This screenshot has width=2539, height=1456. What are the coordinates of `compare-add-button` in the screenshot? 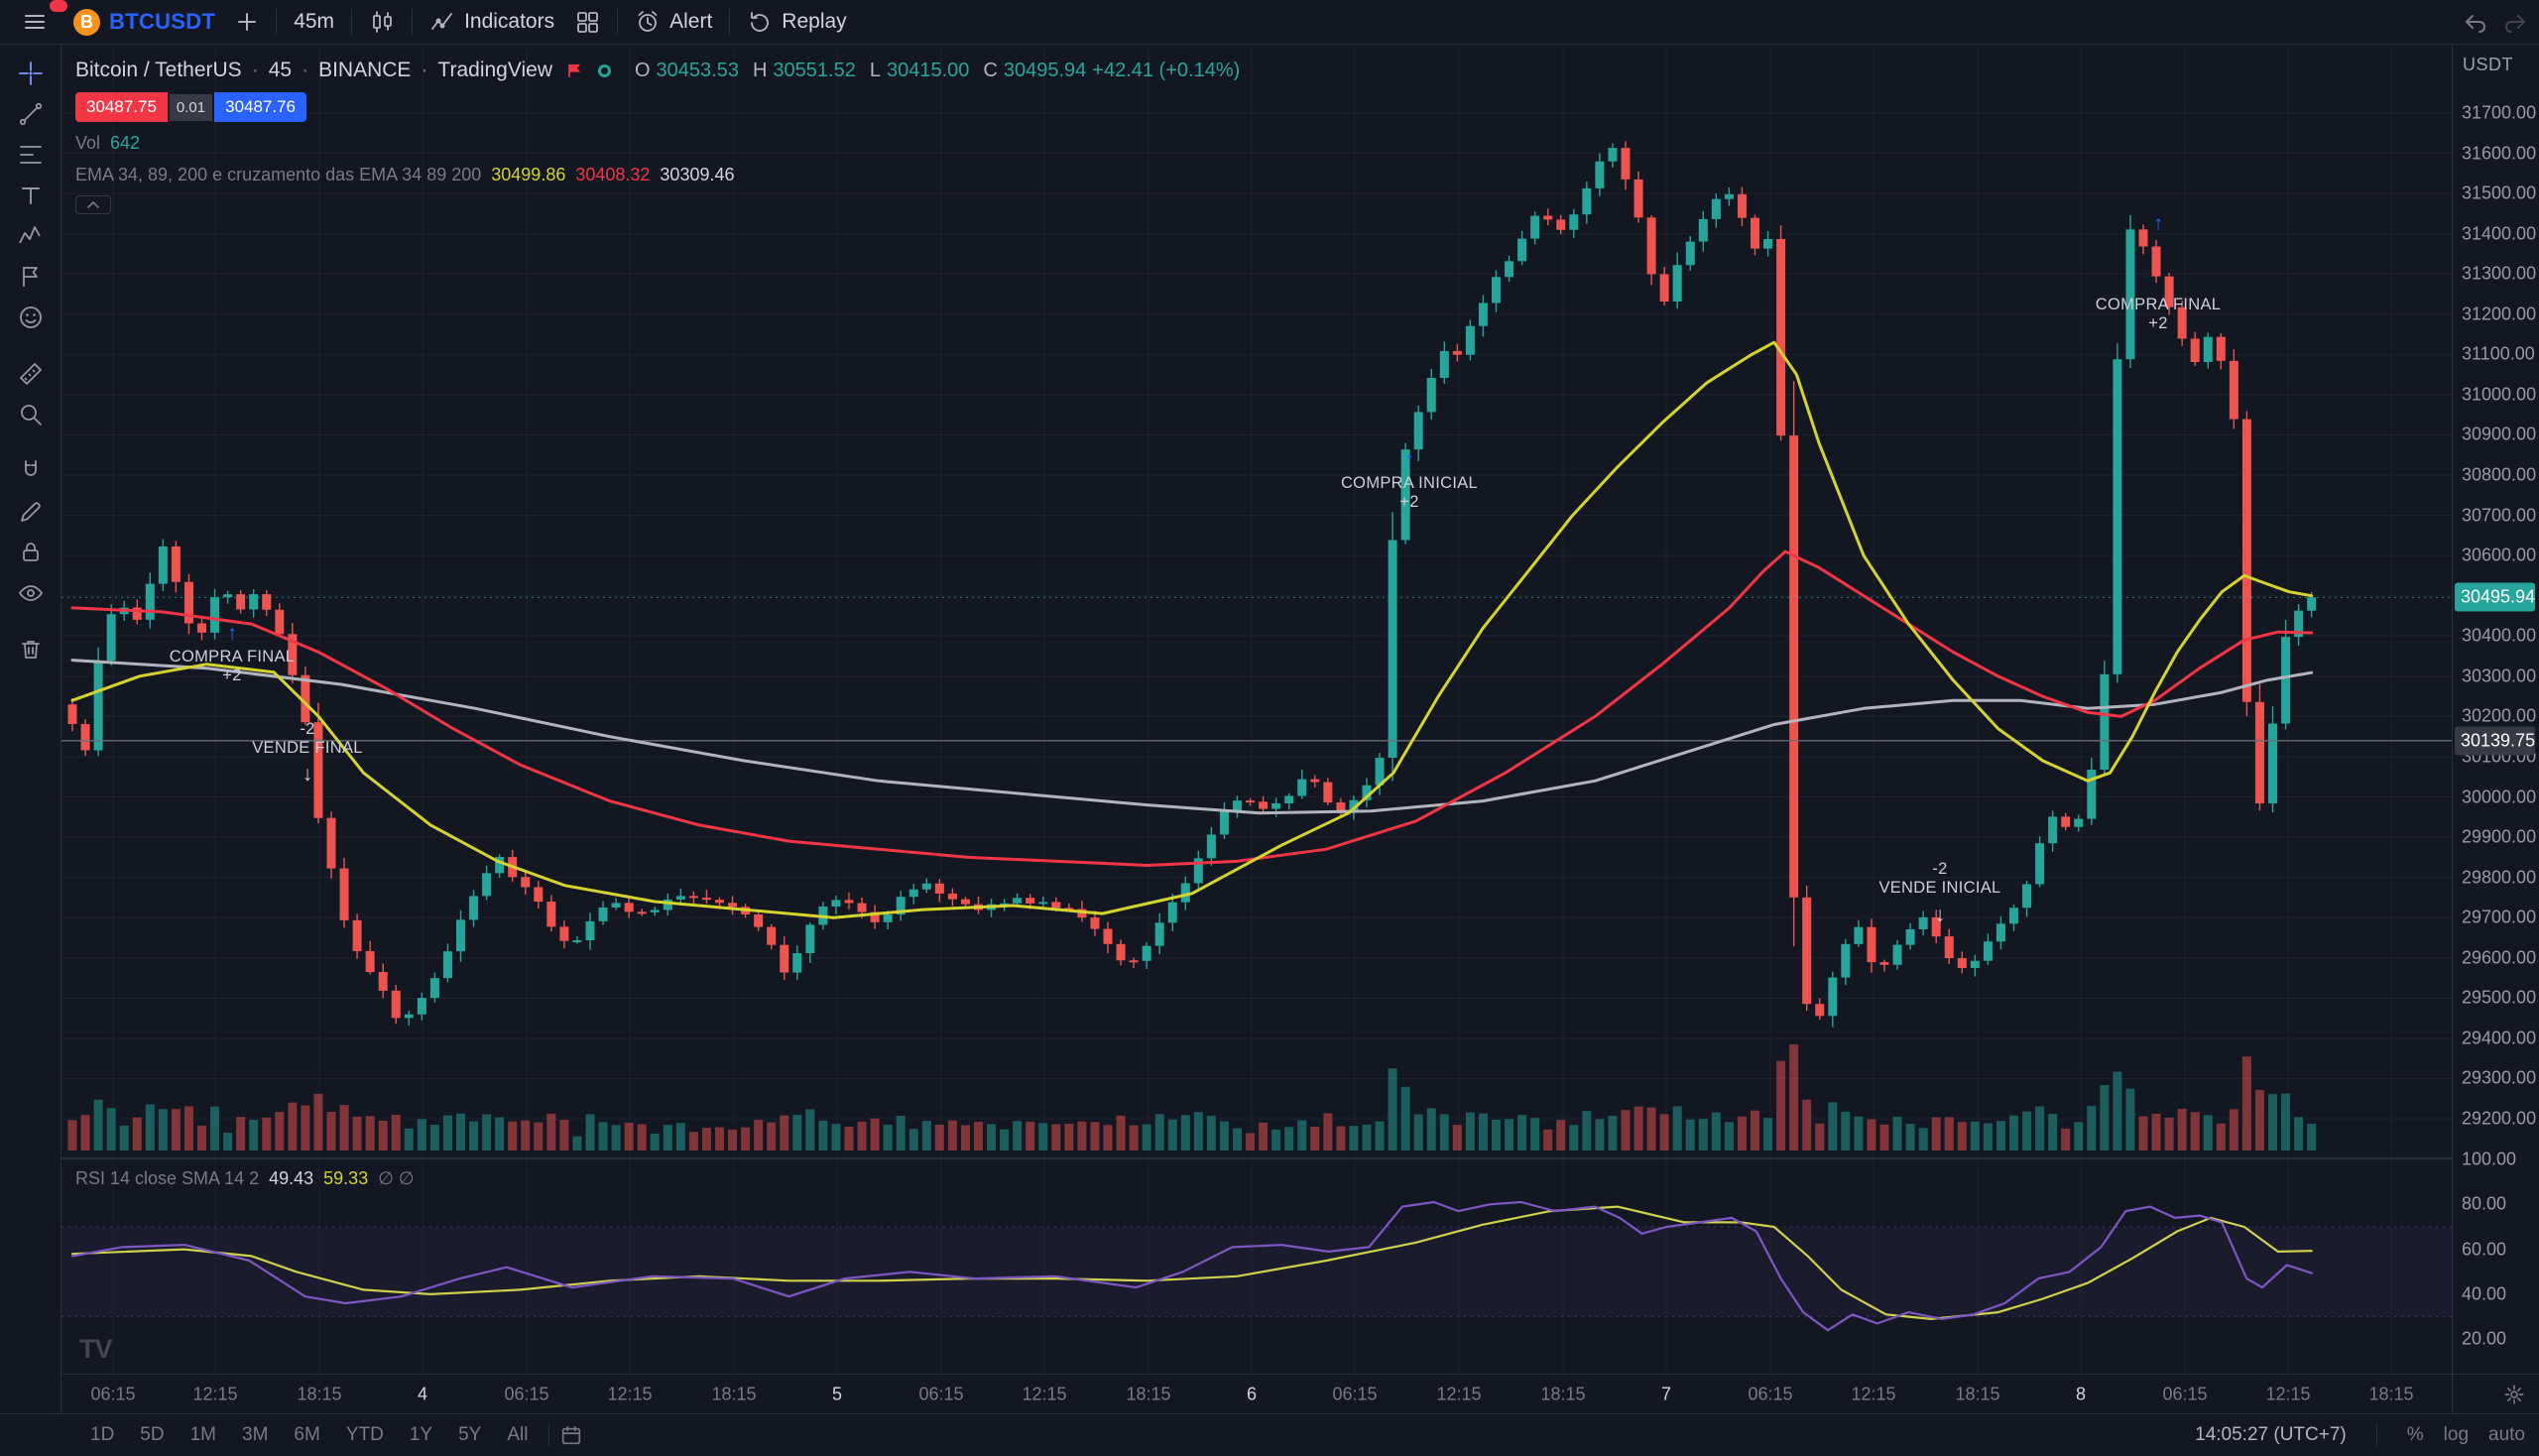 It's located at (247, 22).